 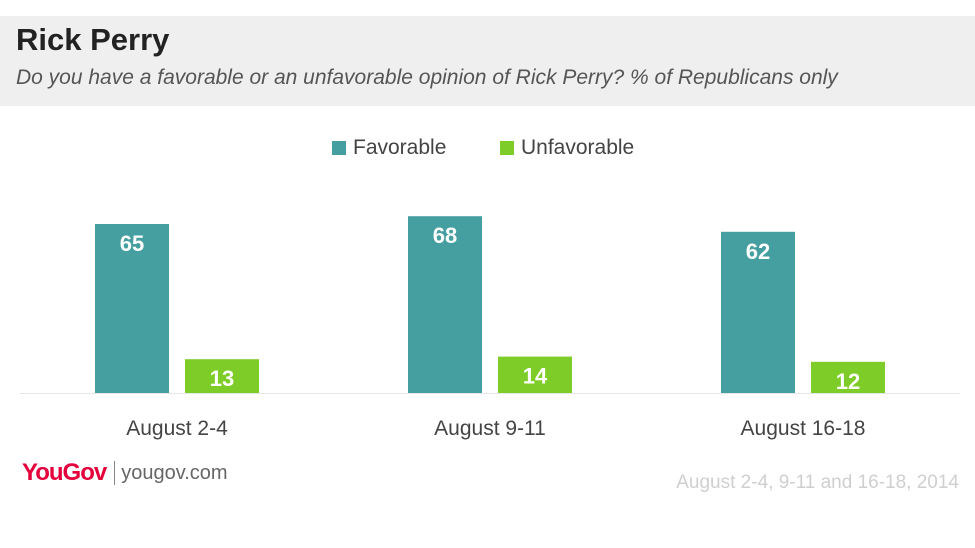 What do you see at coordinates (490, 428) in the screenshot?
I see `category-label-2: August 9-11` at bounding box center [490, 428].